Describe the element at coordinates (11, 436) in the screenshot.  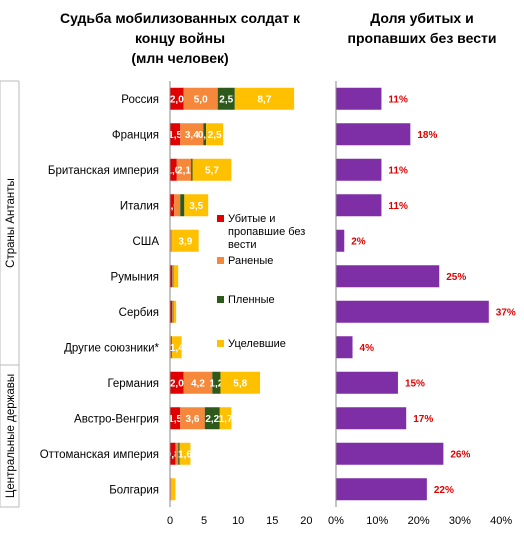
I see `group-label: Центральные державы` at that location.